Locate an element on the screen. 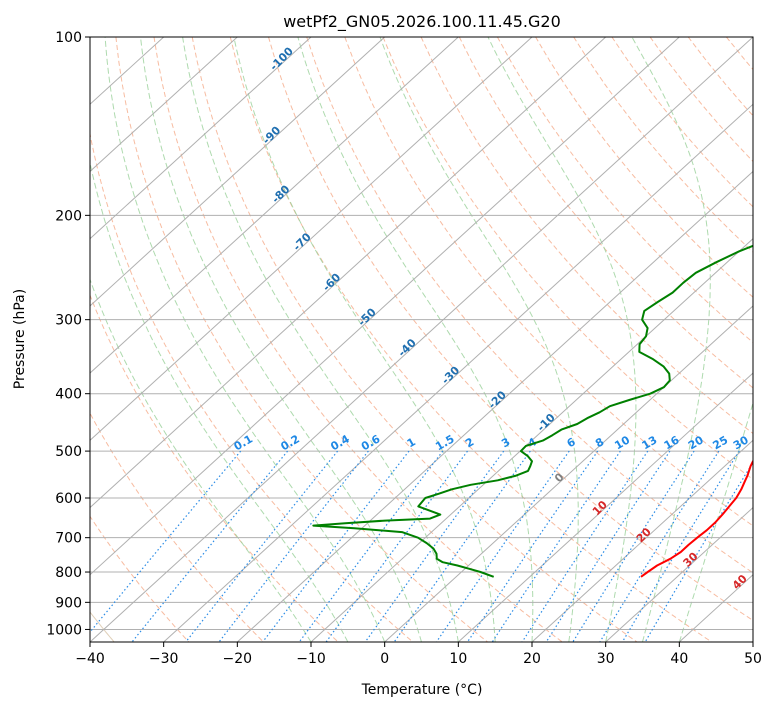 Image resolution: width=775 pixels, height=708 pixels. y-tick-label: 900 is located at coordinates (68, 603).